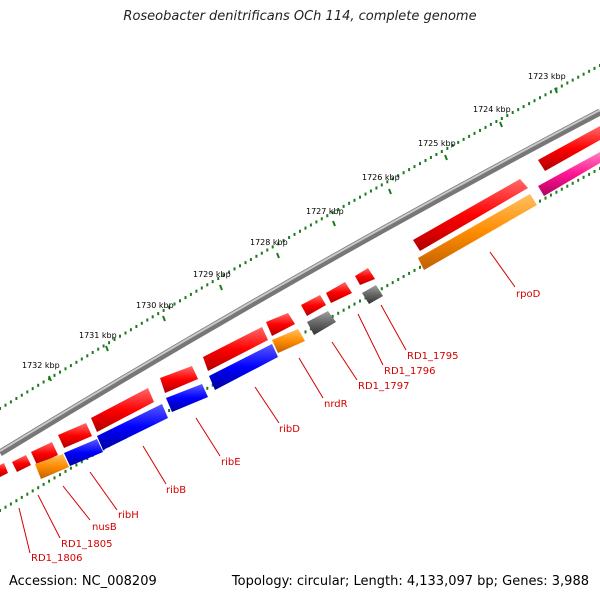  Describe the element at coordinates (128, 515) in the screenshot. I see `gene-label-ribH: ribH` at that location.